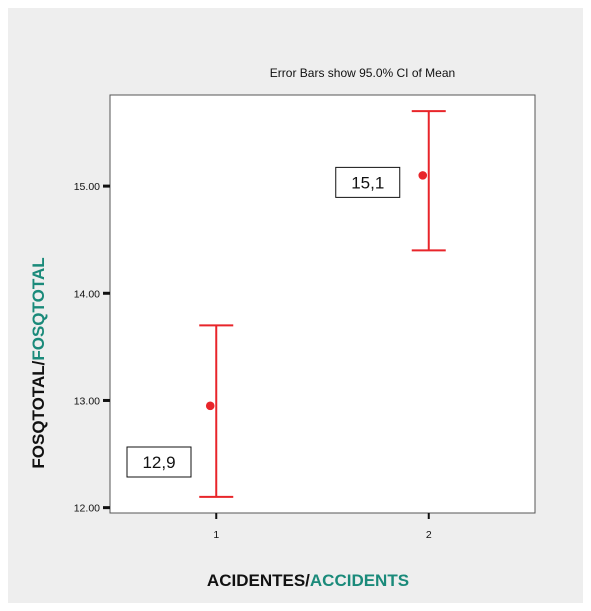 The height and width of the screenshot is (611, 591). Describe the element at coordinates (87, 509) in the screenshot. I see `y-tick-label: 12.00` at that location.